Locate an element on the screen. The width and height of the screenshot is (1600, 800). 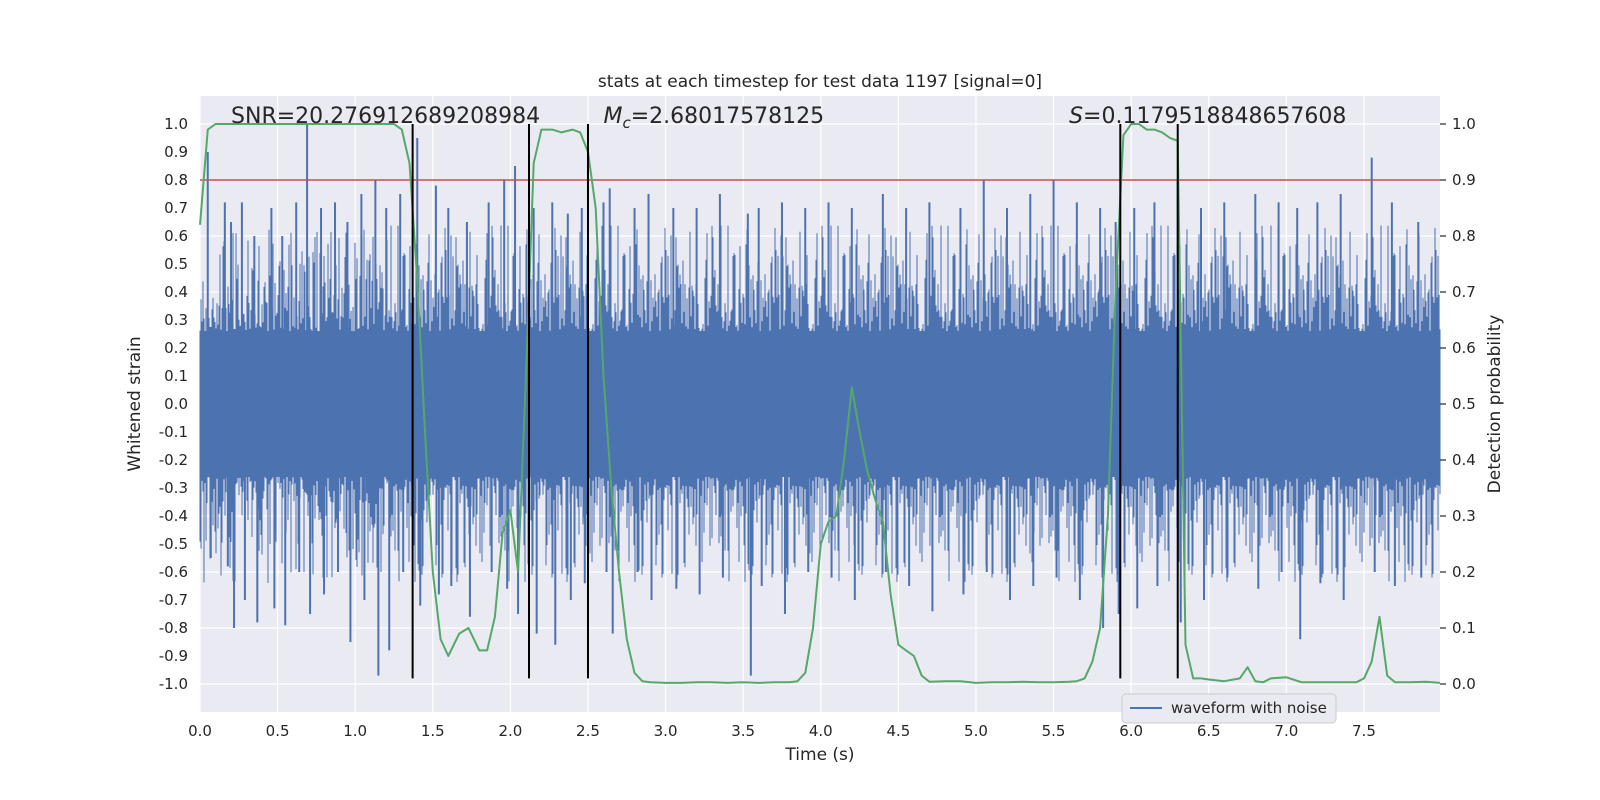
y-tick-label: 0.6 is located at coordinates (176, 236).